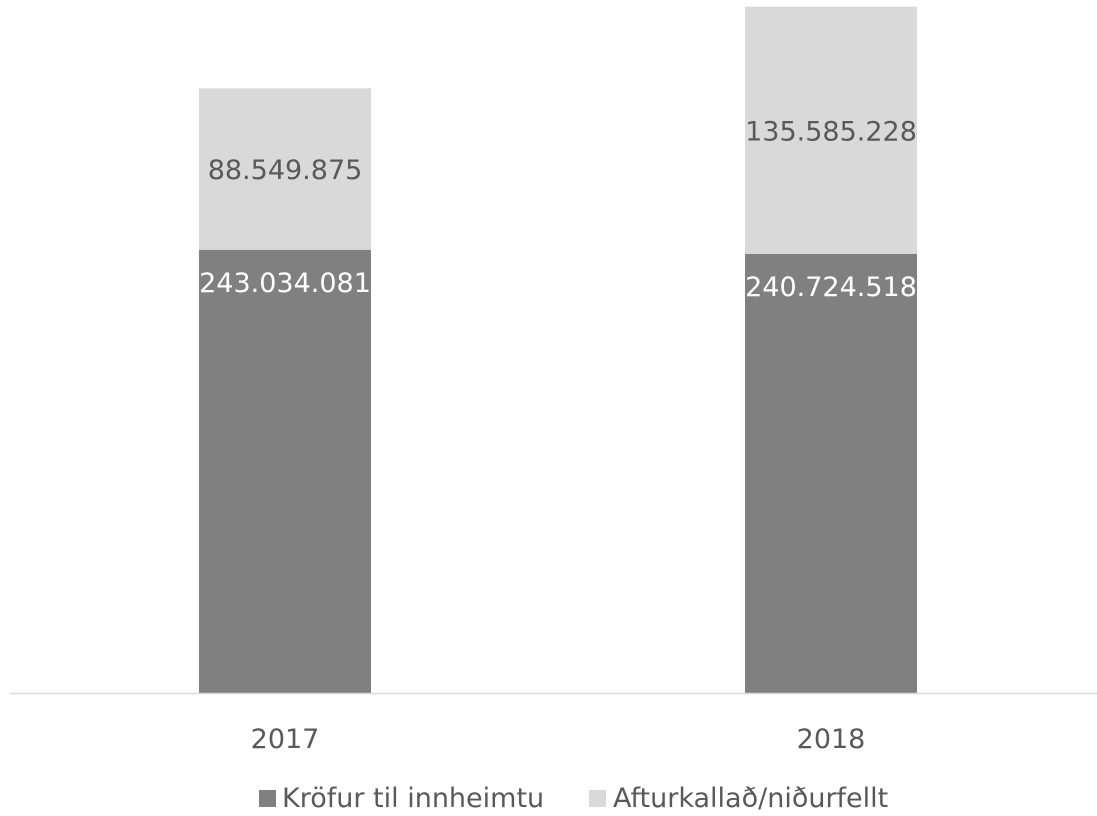 This screenshot has height=816, width=1097. I want to click on bar-afturkallad-2018, so click(831, 130).